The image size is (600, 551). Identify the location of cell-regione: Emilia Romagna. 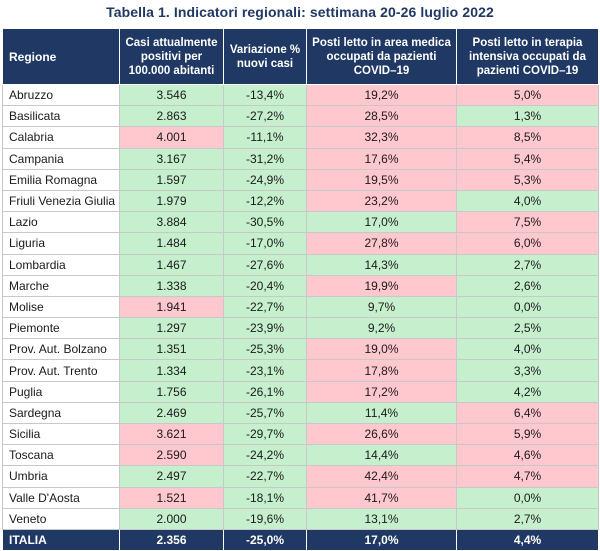
(61, 179).